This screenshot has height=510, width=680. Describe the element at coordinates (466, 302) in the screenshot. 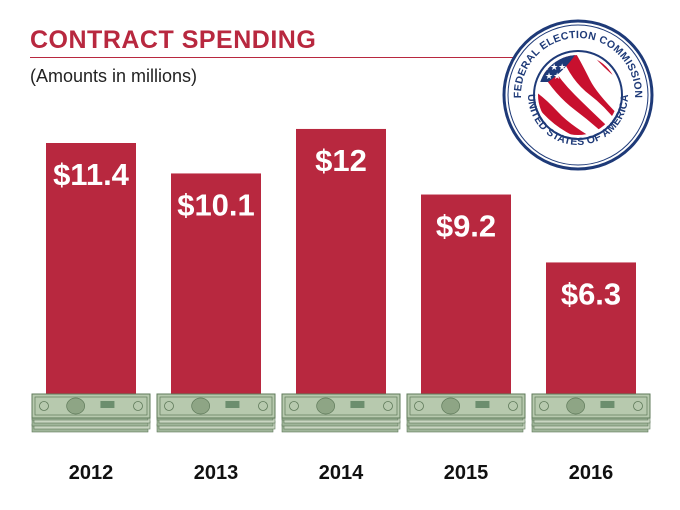

I see `bar-2015` at that location.